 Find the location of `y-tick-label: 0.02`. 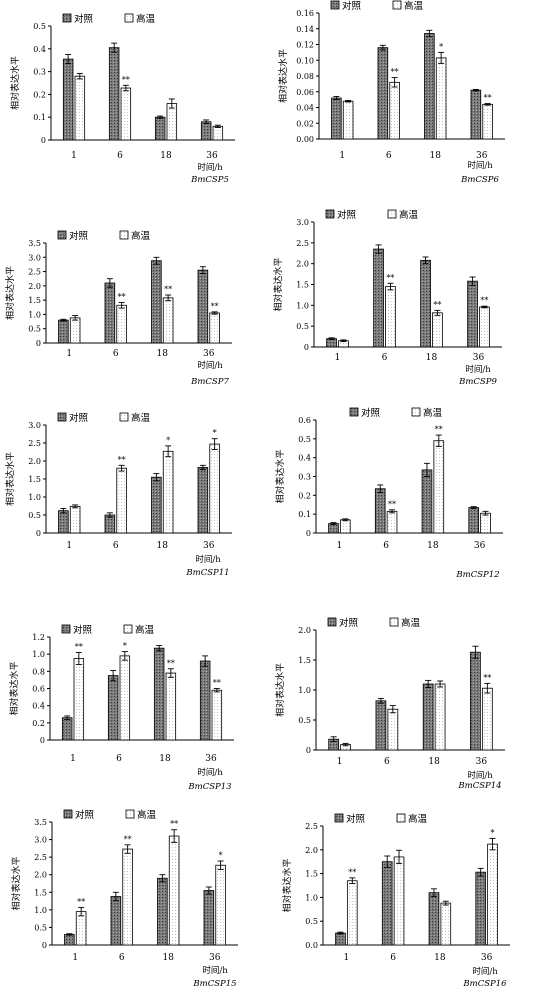

y-tick-label: 0.02 is located at coordinates (305, 123).